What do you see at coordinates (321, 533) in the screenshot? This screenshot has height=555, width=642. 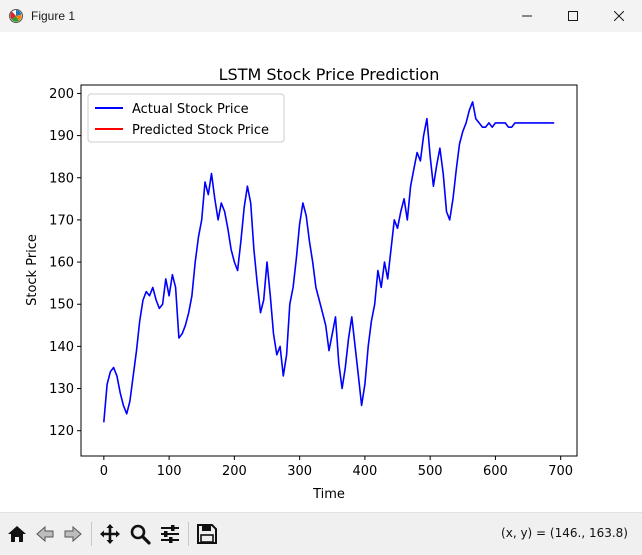 I see `navigation-toolbar: (x, y) = (146., 163.8)` at bounding box center [321, 533].